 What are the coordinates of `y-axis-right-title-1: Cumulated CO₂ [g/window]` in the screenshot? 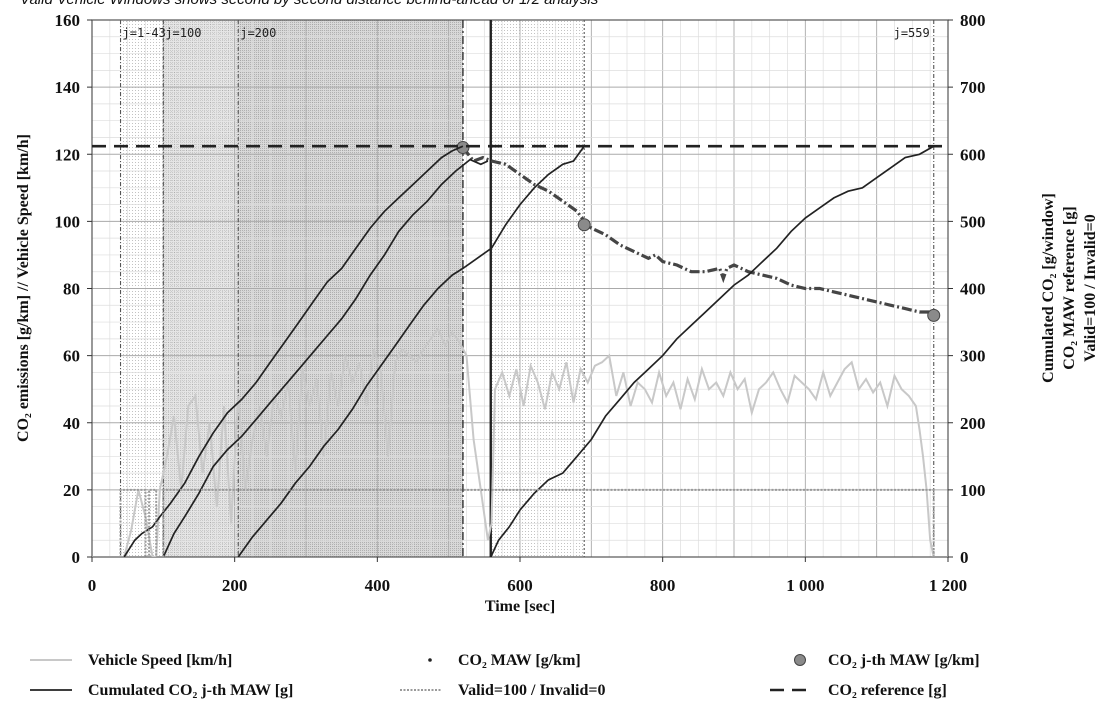 It's located at (1048, 288).